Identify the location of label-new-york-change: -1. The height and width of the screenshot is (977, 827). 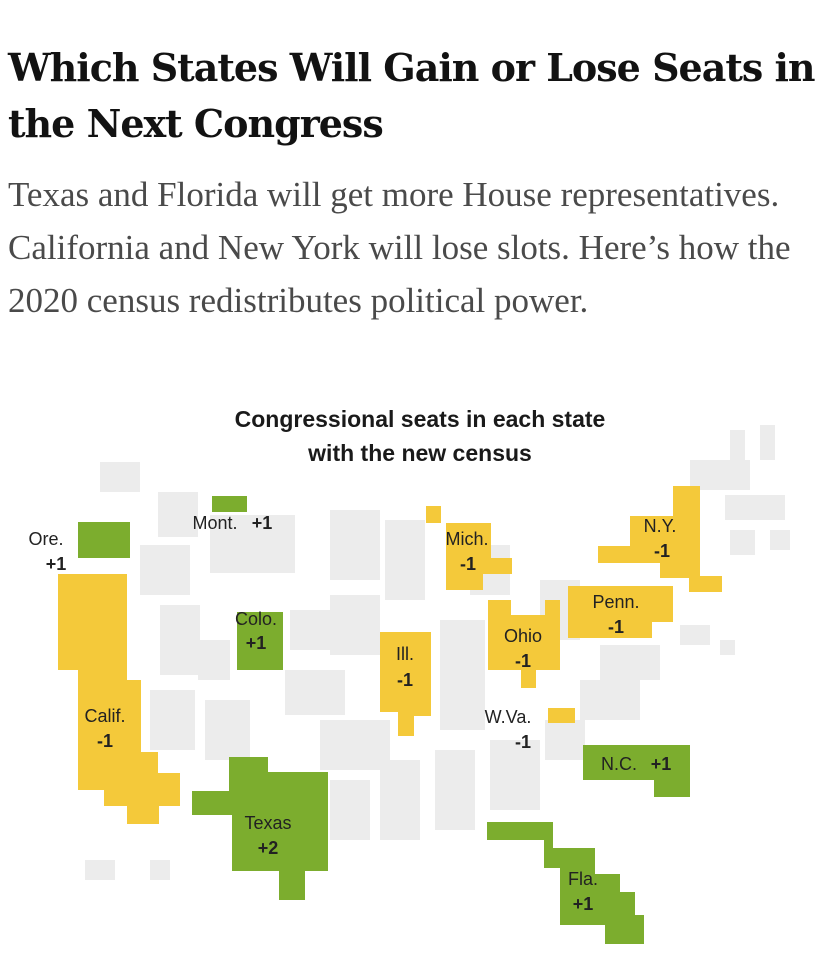
(662, 551).